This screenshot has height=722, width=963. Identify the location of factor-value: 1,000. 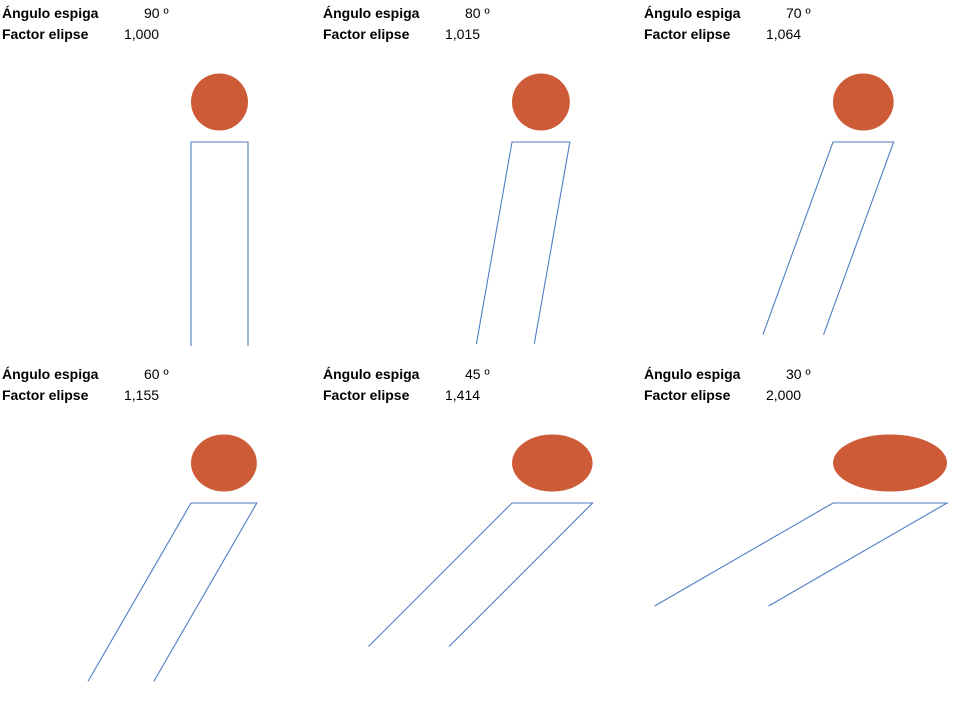
(142, 34).